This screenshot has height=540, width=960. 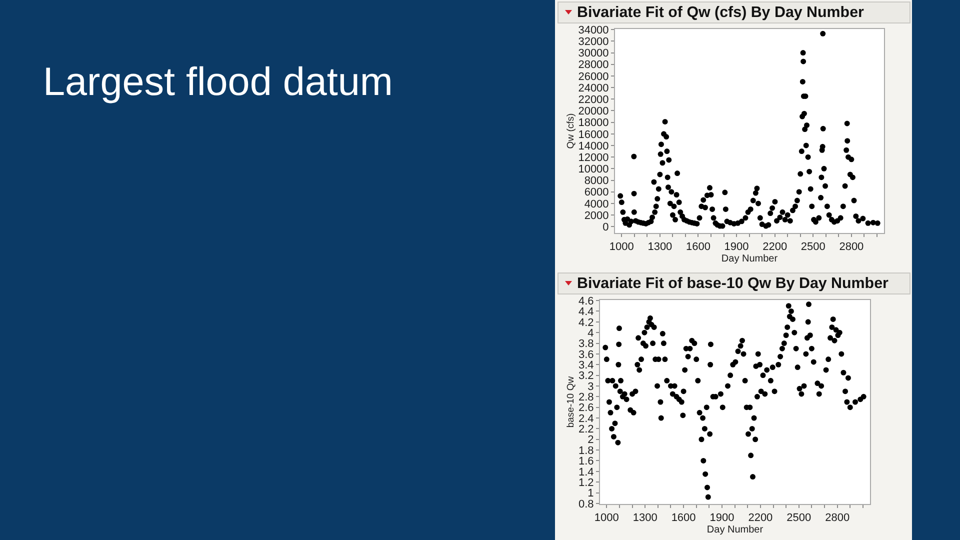 What do you see at coordinates (591, 333) in the screenshot?
I see `y-tick-label: 4` at bounding box center [591, 333].